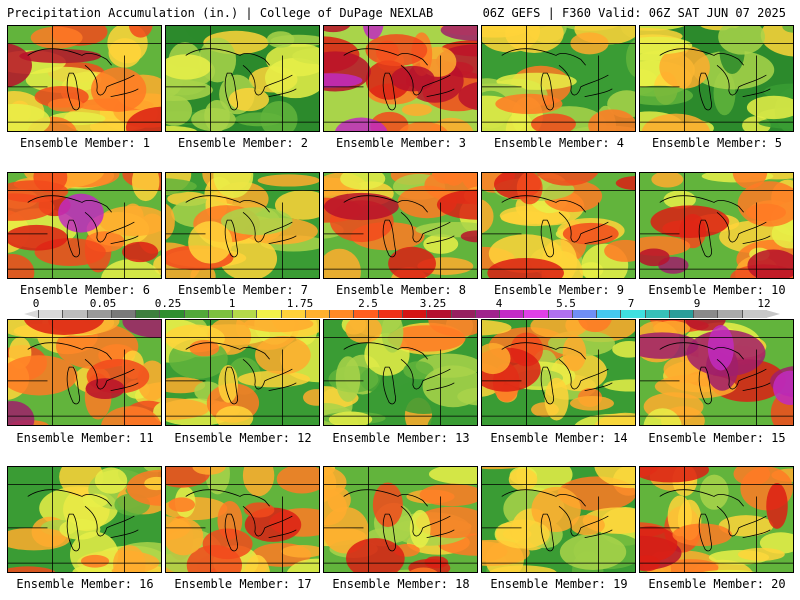 Image resolution: width=800 pixels, height=600 pixels. Describe the element at coordinates (85, 143) in the screenshot. I see `ensemble-member-label: Ensemble Member: 1` at that location.